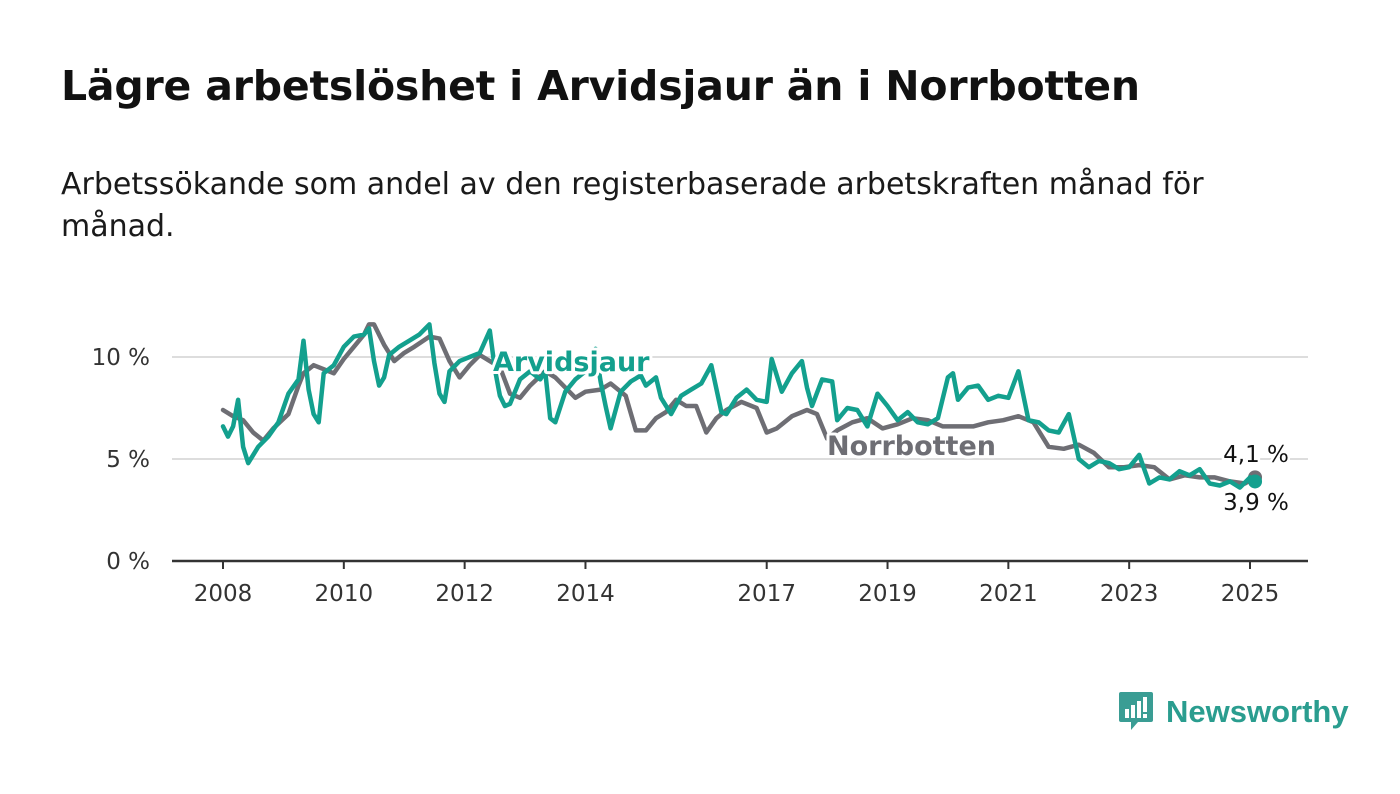 This screenshot has height=794, width=1400. What do you see at coordinates (1008, 594) in the screenshot?
I see `x-tick-label: 2021` at bounding box center [1008, 594].